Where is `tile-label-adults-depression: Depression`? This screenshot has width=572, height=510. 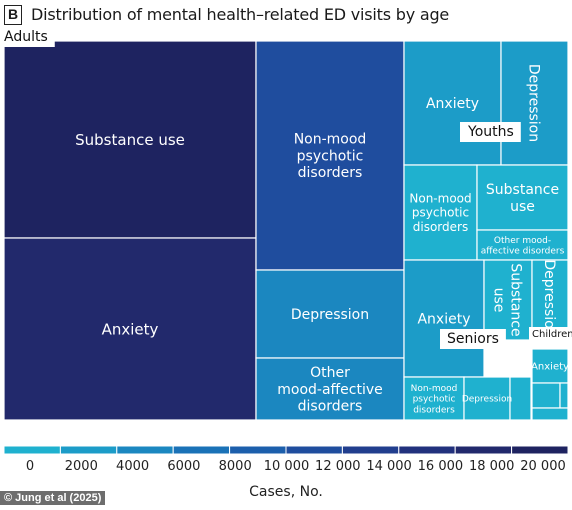
tile-label-adults-depression: Depression is located at coordinates (330, 315).